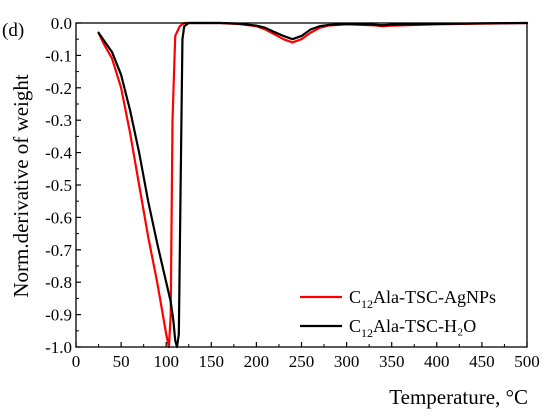  What do you see at coordinates (121, 361) in the screenshot?
I see `x-tick-label: 50` at bounding box center [121, 361].